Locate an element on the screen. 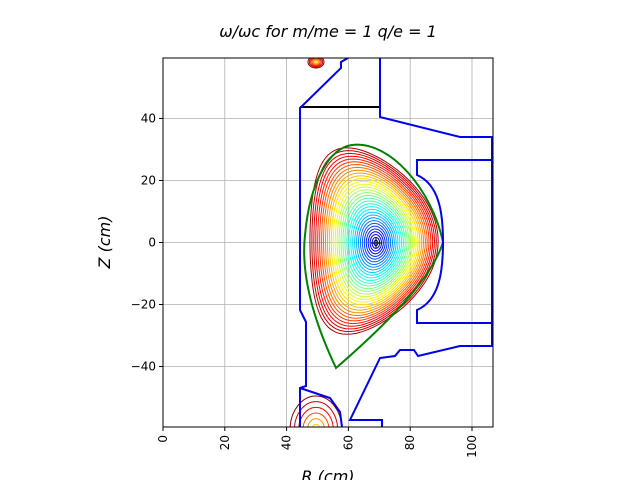  x-tick-label: 0 is located at coordinates (163, 439).